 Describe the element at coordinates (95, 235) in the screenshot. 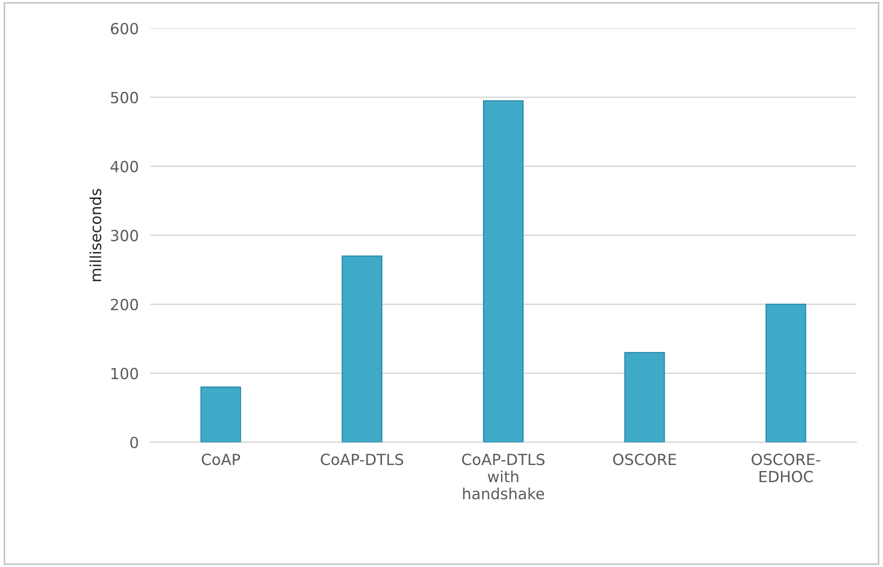

I see `y-axis-title: milliseconds` at that location.